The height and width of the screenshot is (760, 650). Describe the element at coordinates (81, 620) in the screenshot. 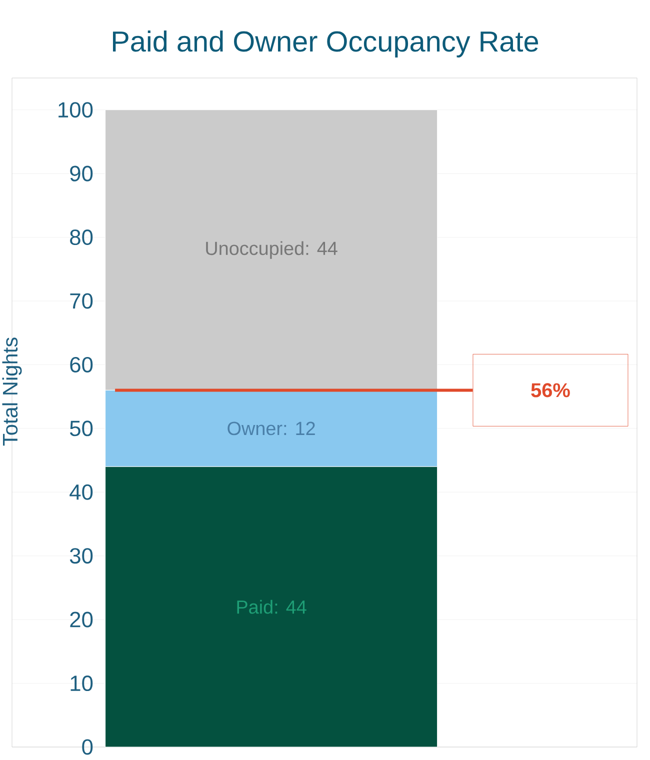

I see `y-tick-label: 20` at that location.